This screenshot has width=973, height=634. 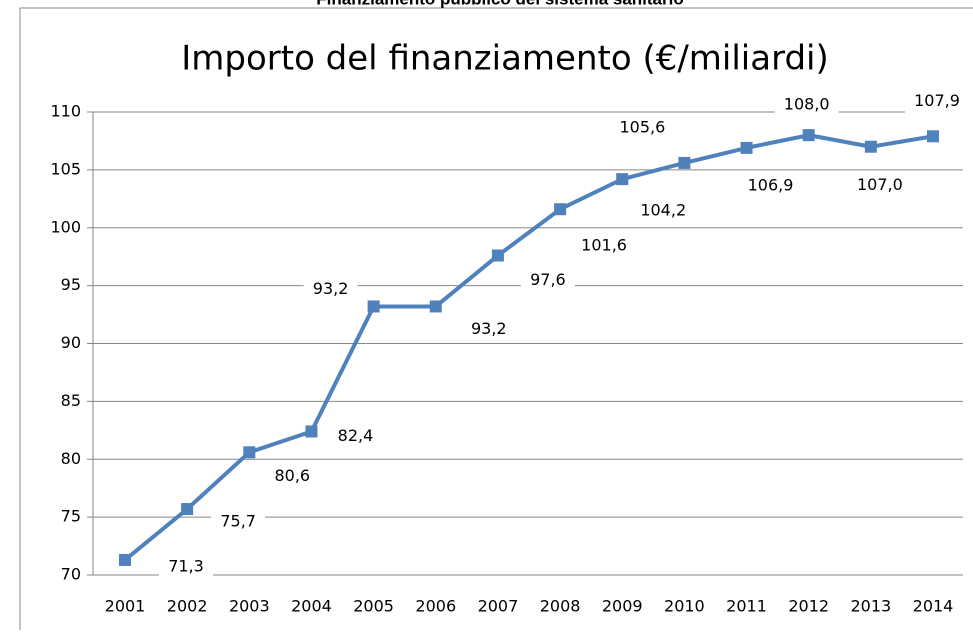 What do you see at coordinates (622, 606) in the screenshot?
I see `x-tick-label: 2009` at bounding box center [622, 606].